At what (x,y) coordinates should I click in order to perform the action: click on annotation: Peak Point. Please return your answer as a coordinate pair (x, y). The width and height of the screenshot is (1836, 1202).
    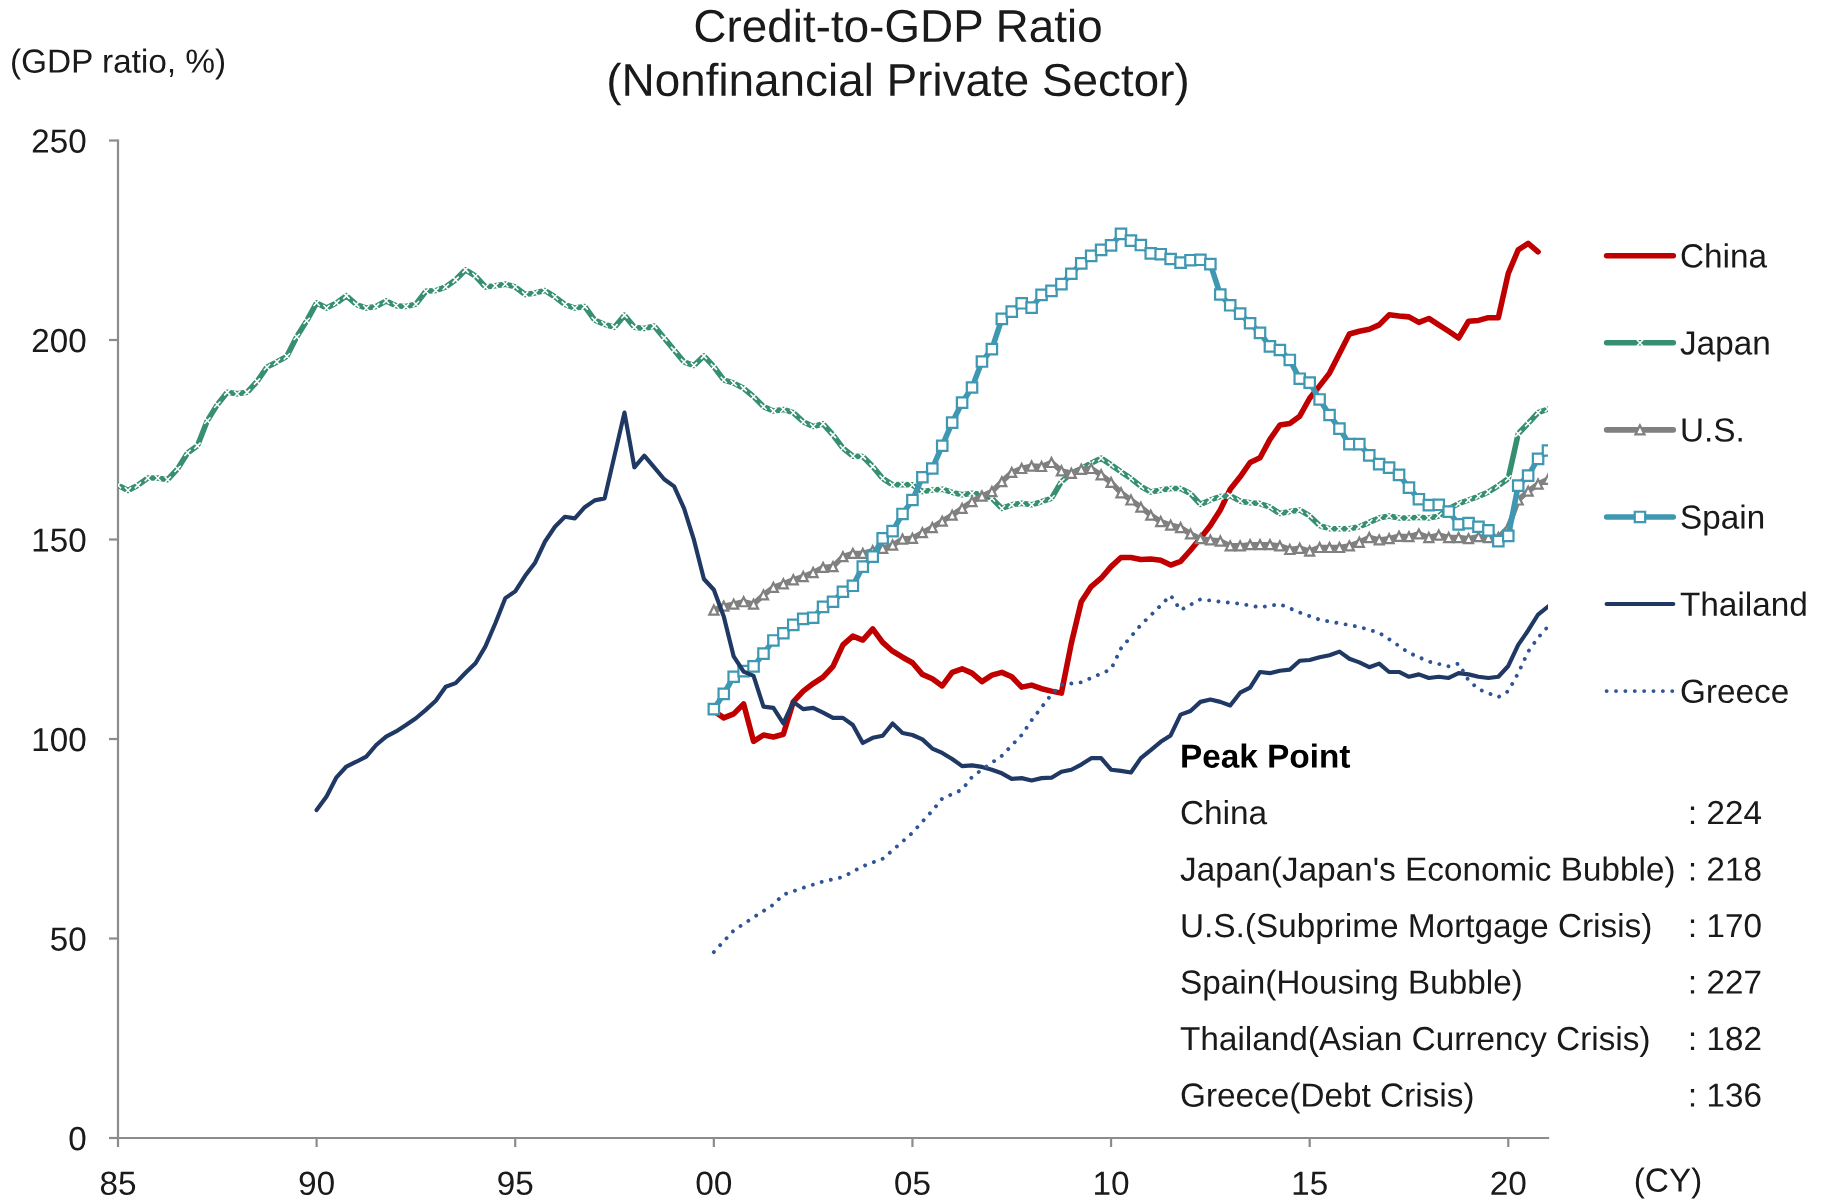
    Looking at the image, I should click on (1266, 755).